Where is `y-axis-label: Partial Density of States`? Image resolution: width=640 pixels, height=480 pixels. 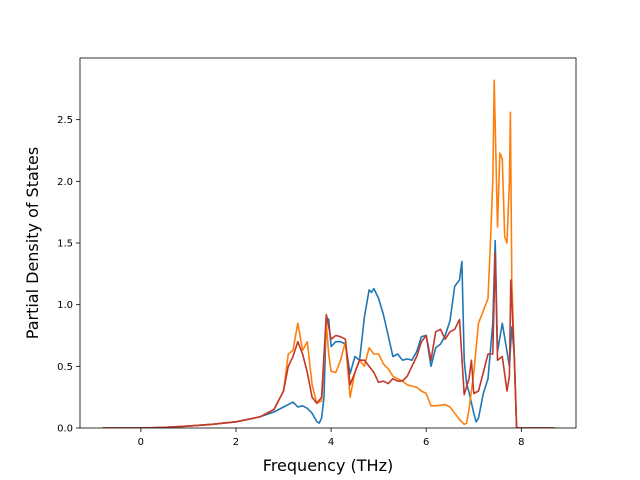
y-axis-label: Partial Density of States is located at coordinates (32, 243).